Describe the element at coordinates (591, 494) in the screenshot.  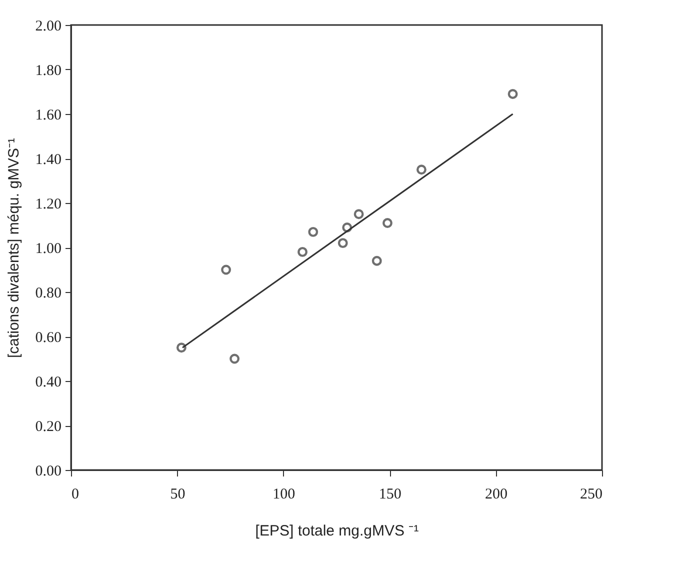
I see `x-tick-label: 250` at that location.